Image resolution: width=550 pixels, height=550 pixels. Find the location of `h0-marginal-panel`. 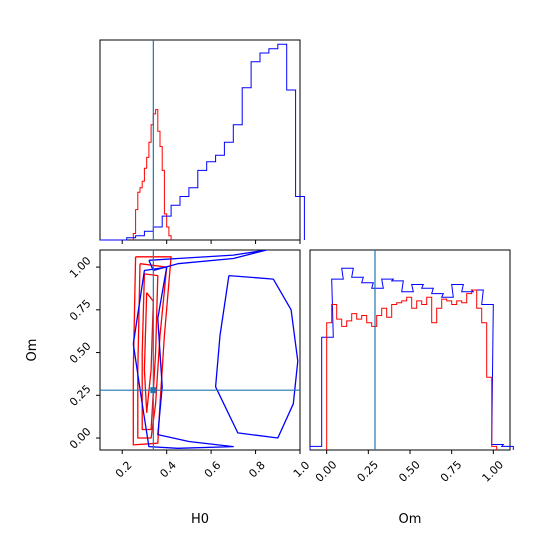

h0-marginal-panel is located at coordinates (202, 141).